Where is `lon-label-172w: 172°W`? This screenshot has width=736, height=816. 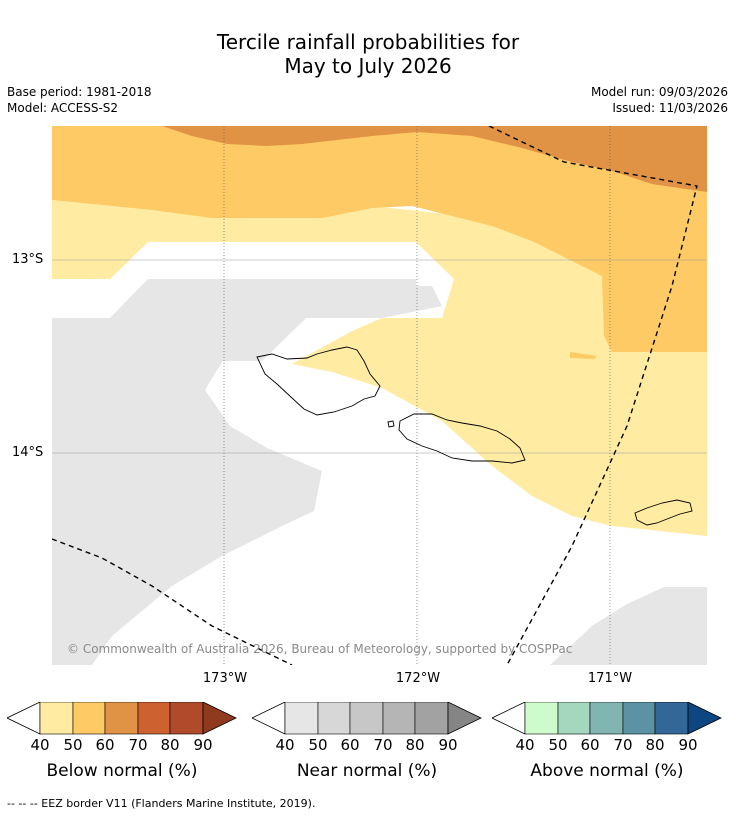
lon-label-172w: 172°W is located at coordinates (418, 678).